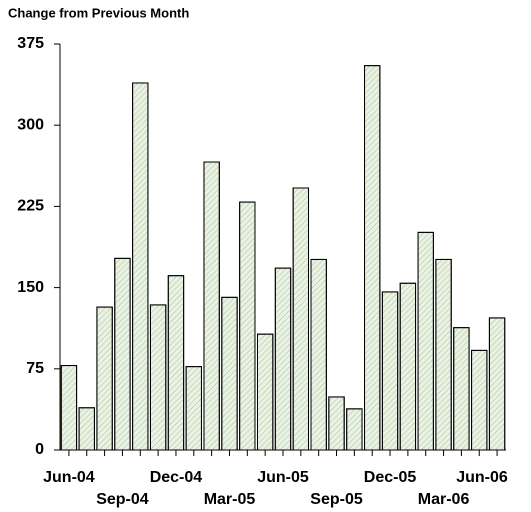  Describe the element at coordinates (390, 477) in the screenshot. I see `x-tick-label: Dec-05` at that location.